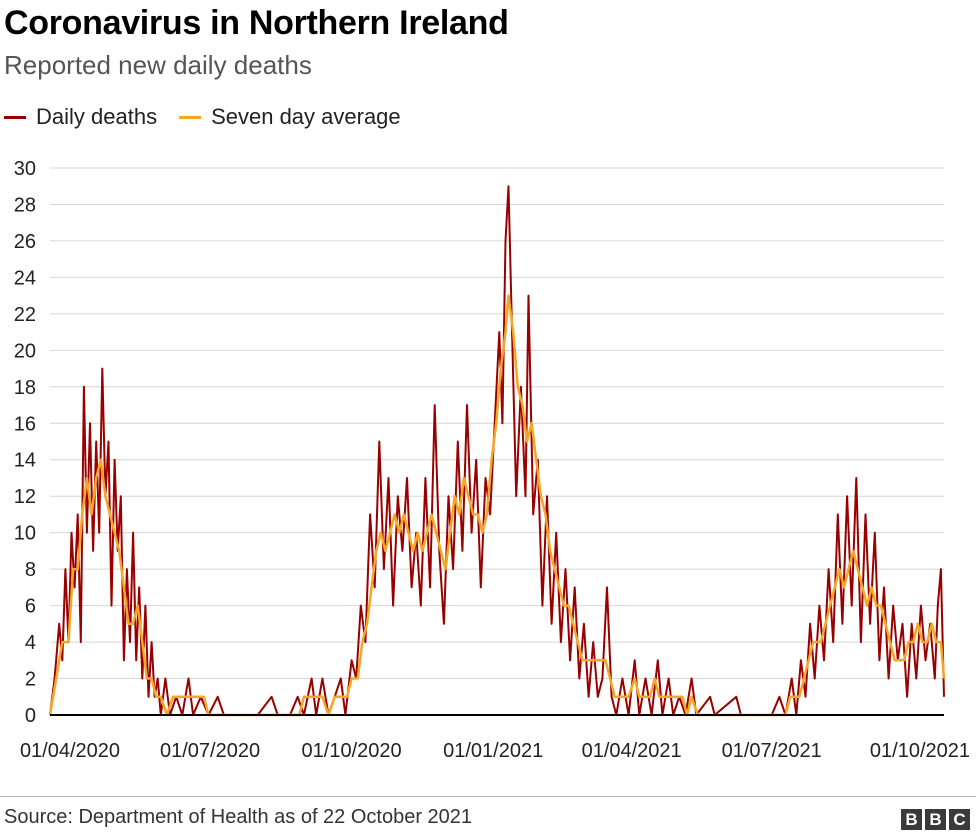  What do you see at coordinates (772, 751) in the screenshot?
I see `x-tick-label: 01/07/2021` at bounding box center [772, 751].